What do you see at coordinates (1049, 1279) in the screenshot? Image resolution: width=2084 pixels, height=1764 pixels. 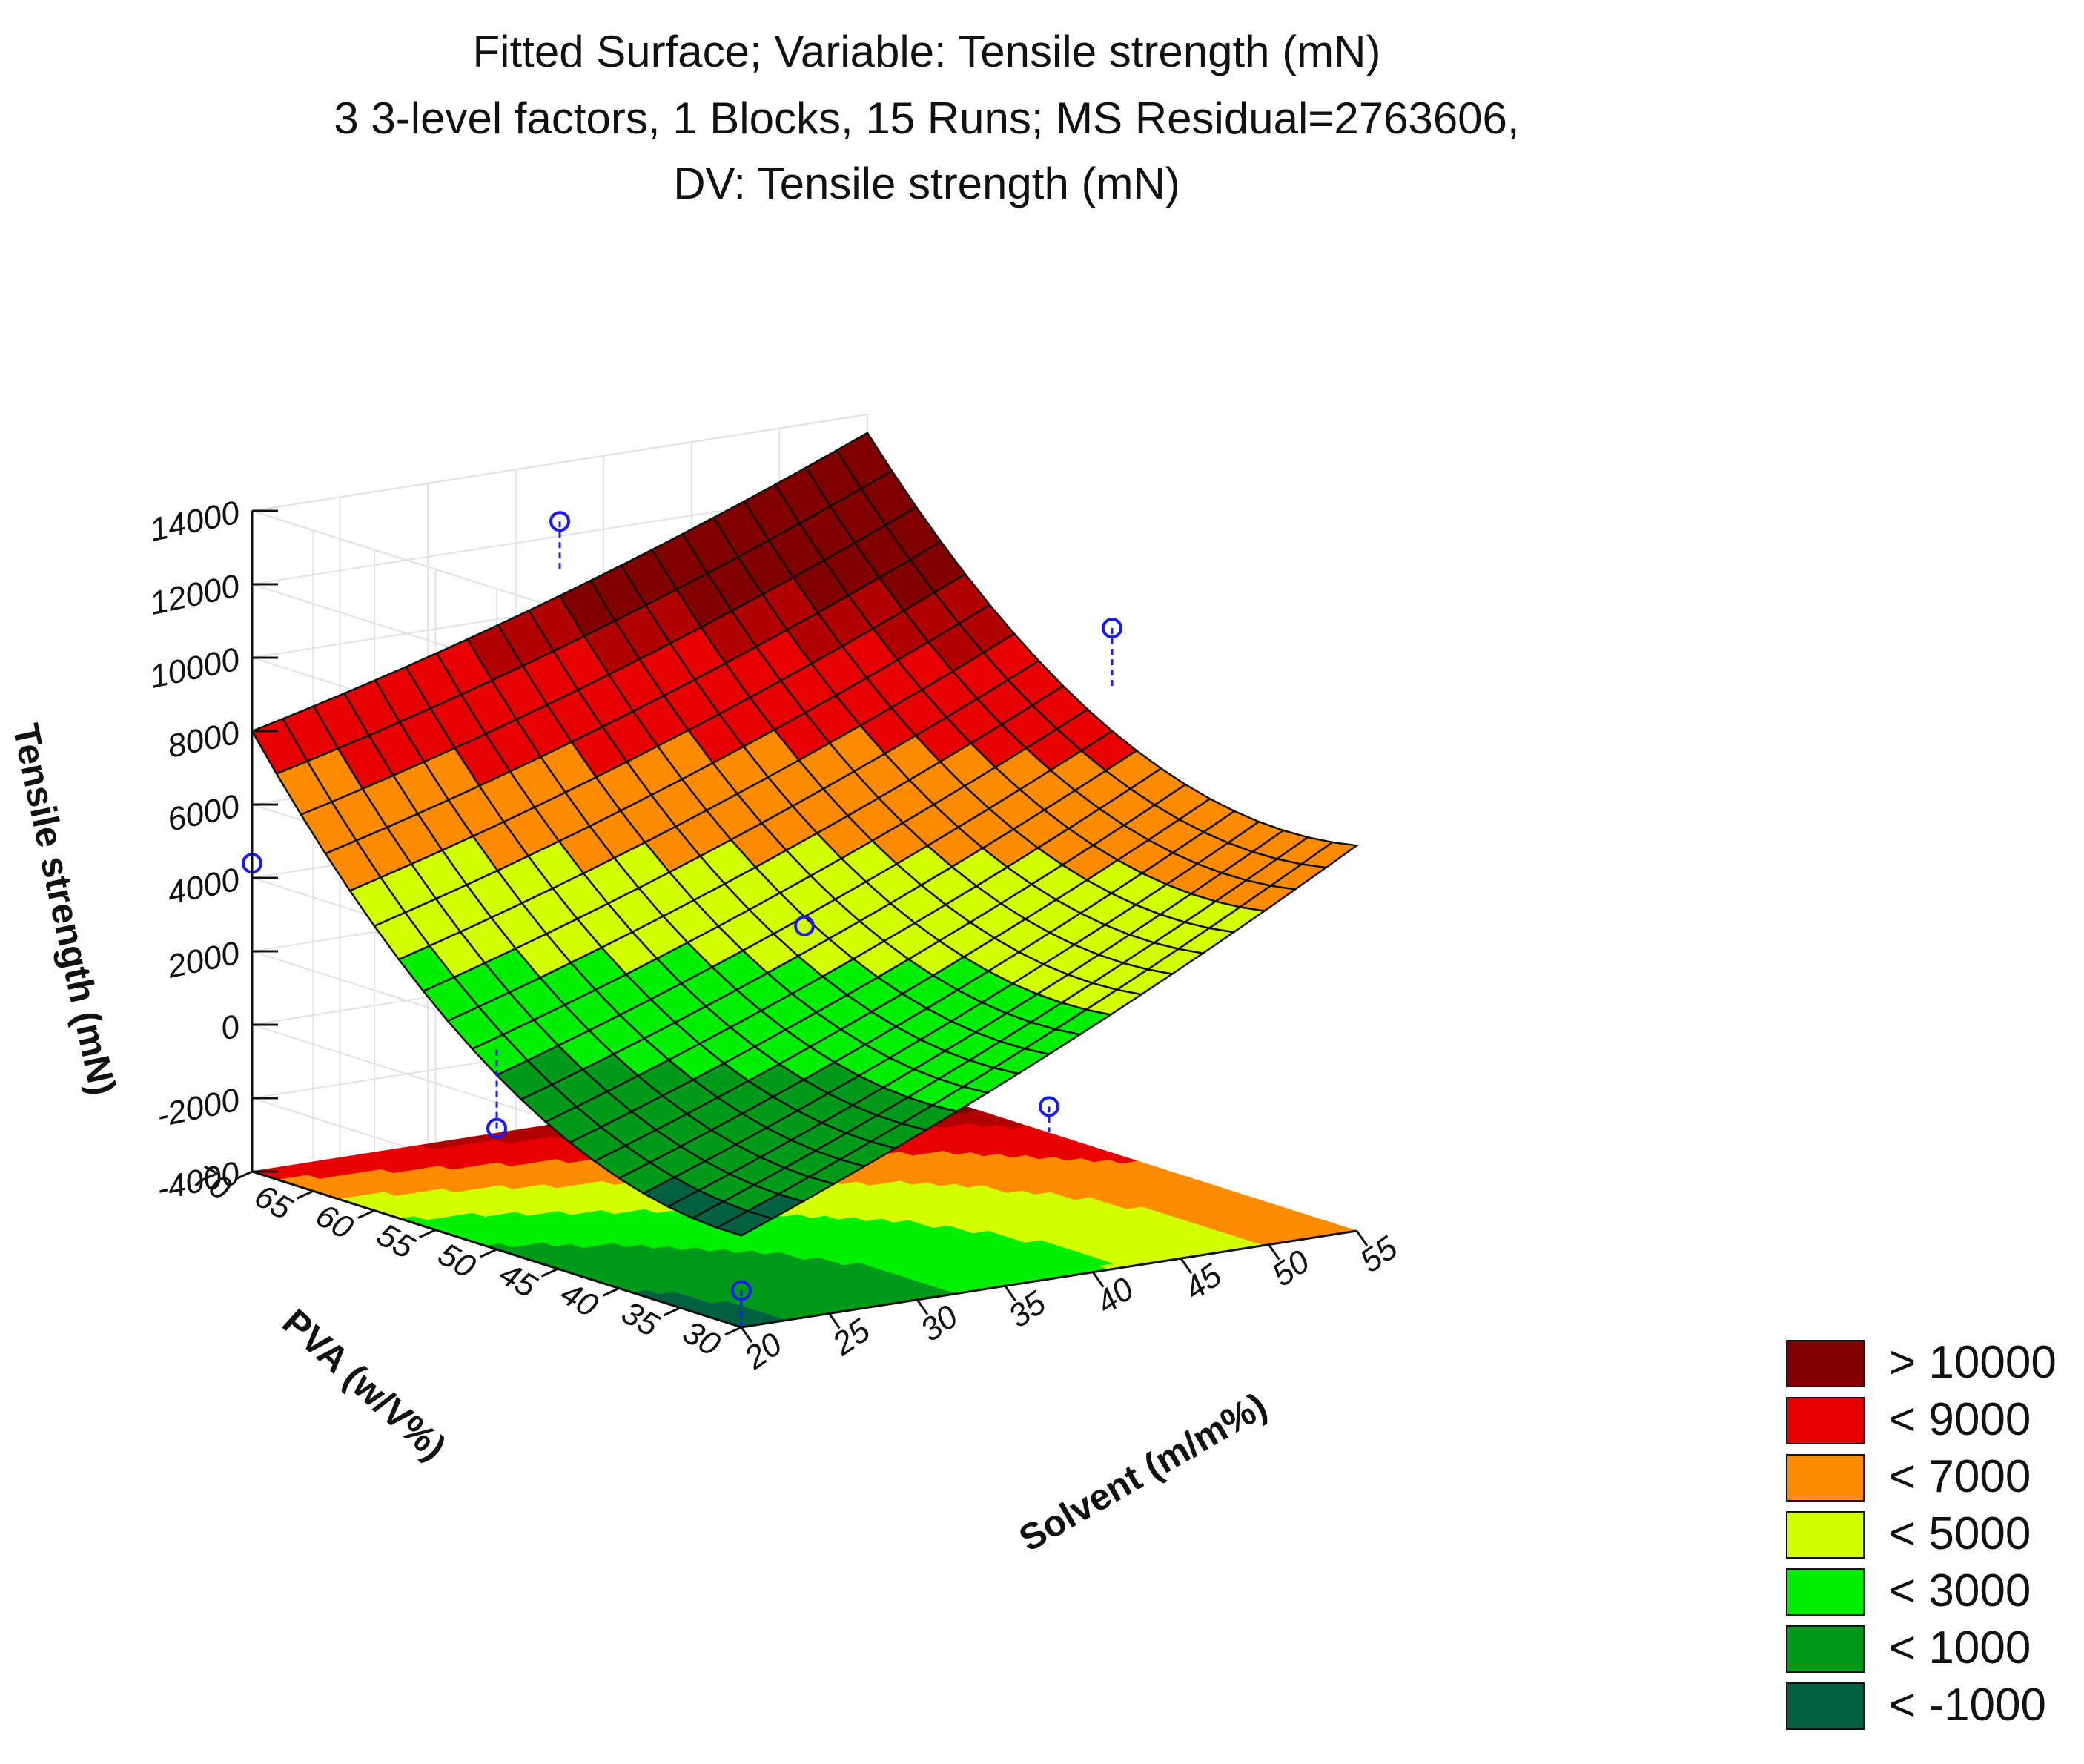 I see `solvent-axis-line` at bounding box center [1049, 1279].